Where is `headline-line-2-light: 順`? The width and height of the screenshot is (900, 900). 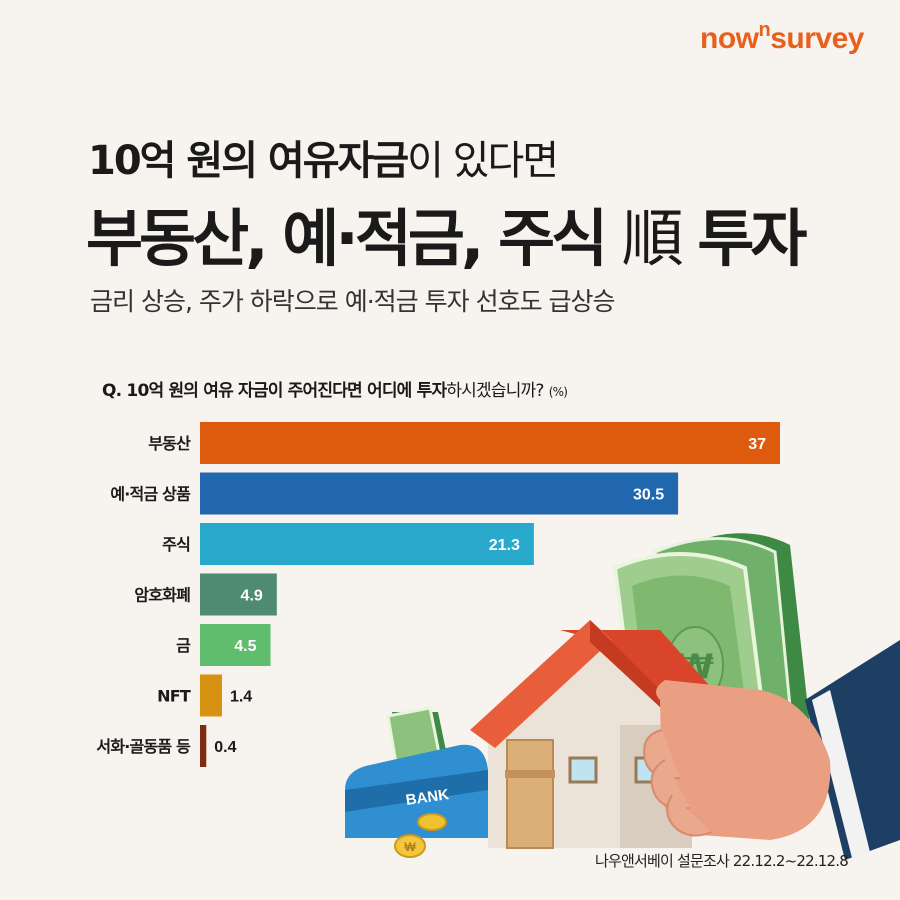
headline-line-2-light: 順 is located at coordinates (652, 238).